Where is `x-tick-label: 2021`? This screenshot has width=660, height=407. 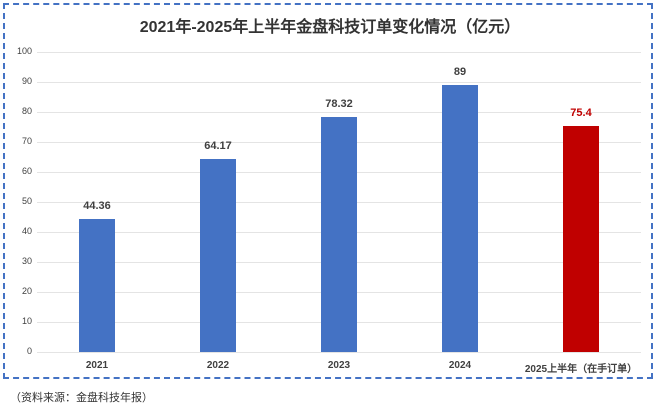
x-tick-label: 2021 is located at coordinates (97, 365).